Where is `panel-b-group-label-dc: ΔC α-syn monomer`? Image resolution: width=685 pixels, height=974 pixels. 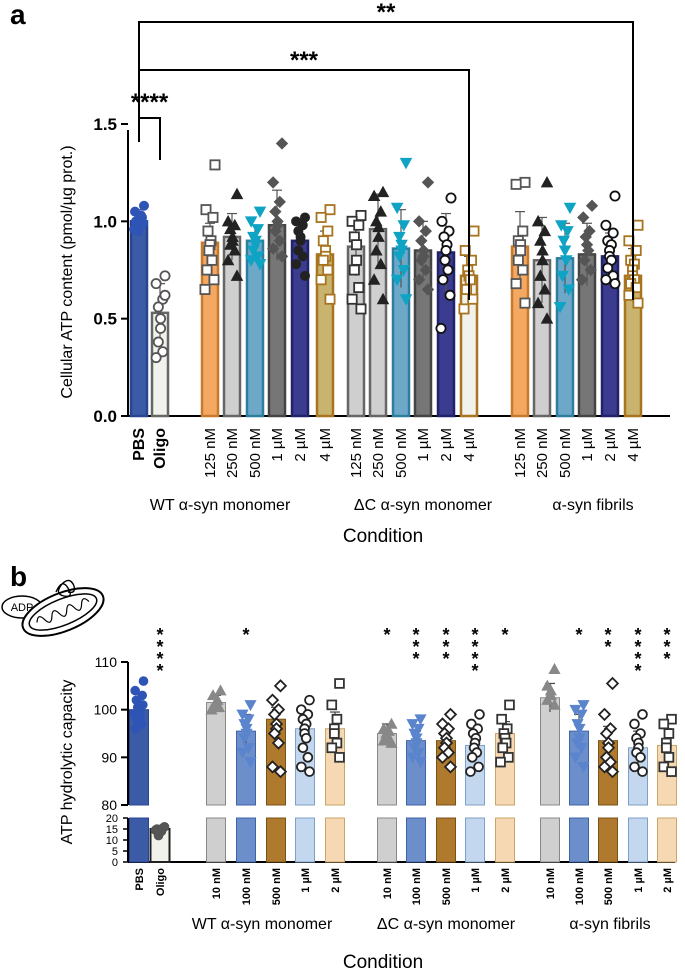 panel-b-group-label-dc: ΔC α-syn monomer is located at coordinates (446, 924).